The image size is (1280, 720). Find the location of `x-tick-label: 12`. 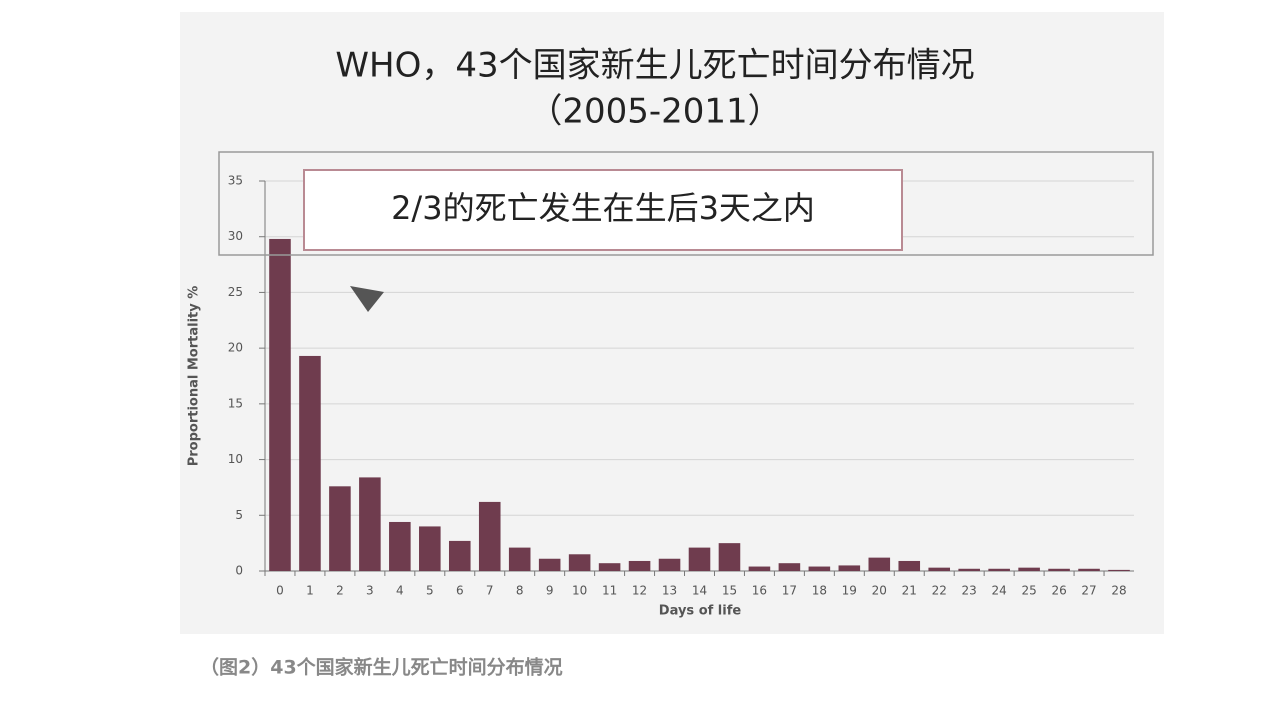

x-tick-label: 12 is located at coordinates (639, 591).